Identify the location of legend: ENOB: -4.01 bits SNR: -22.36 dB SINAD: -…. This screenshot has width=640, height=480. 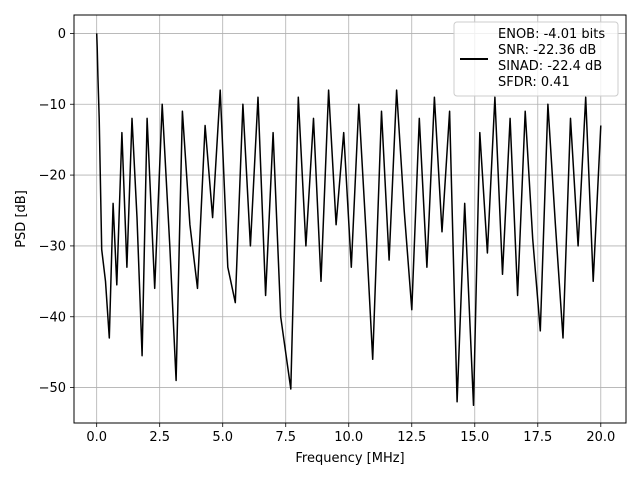
(536, 59).